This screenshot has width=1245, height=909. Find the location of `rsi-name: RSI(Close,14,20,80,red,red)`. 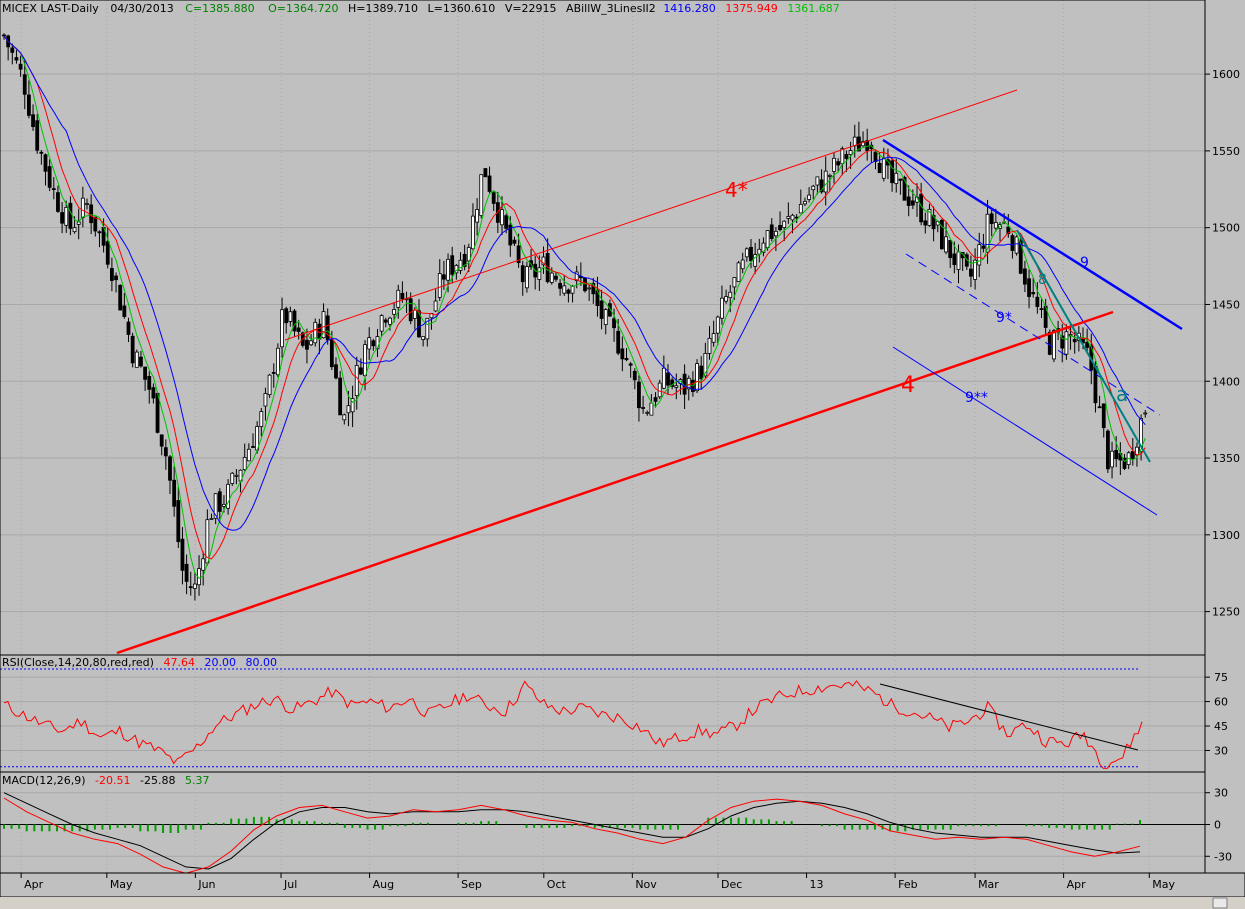

rsi-name: RSI(Close,14,20,80,red,red) is located at coordinates (78, 662).